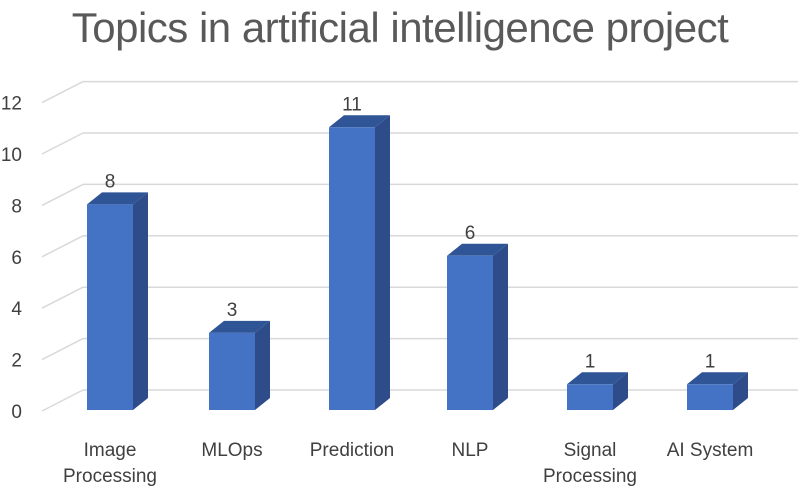  Describe the element at coordinates (16, 412) in the screenshot. I see `y-tick-label: 0` at that location.